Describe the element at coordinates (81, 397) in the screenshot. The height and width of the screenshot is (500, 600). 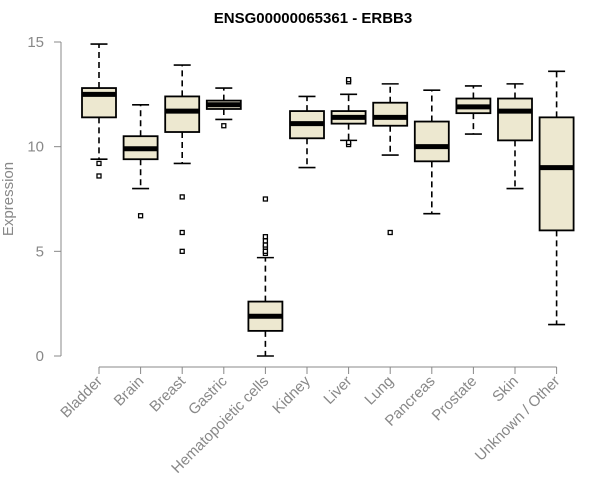
I see `x-tick-label-bladder: Bladder` at that location.